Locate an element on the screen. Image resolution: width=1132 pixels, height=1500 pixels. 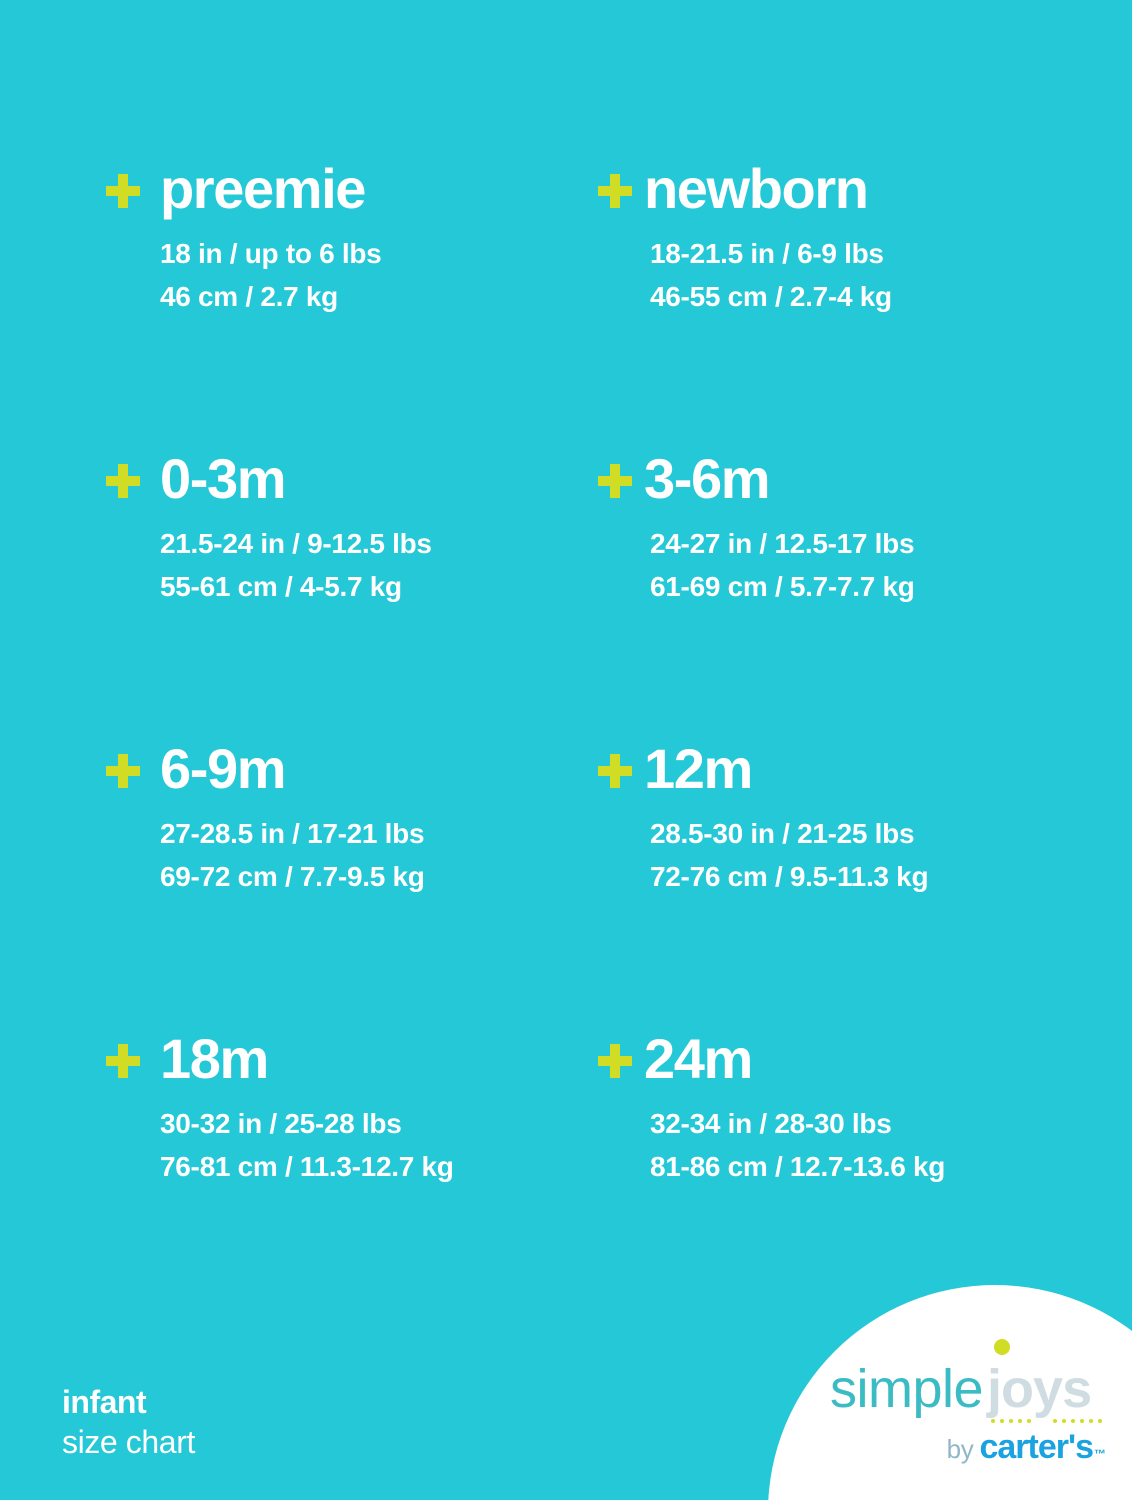
trademark-icon: ™ is located at coordinates (1100, 1454).